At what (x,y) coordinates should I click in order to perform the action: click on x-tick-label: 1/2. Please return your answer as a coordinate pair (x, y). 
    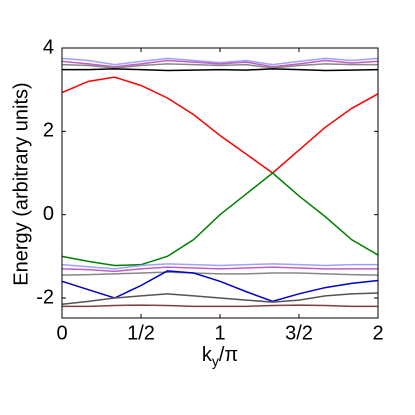
    Looking at the image, I should click on (141, 333).